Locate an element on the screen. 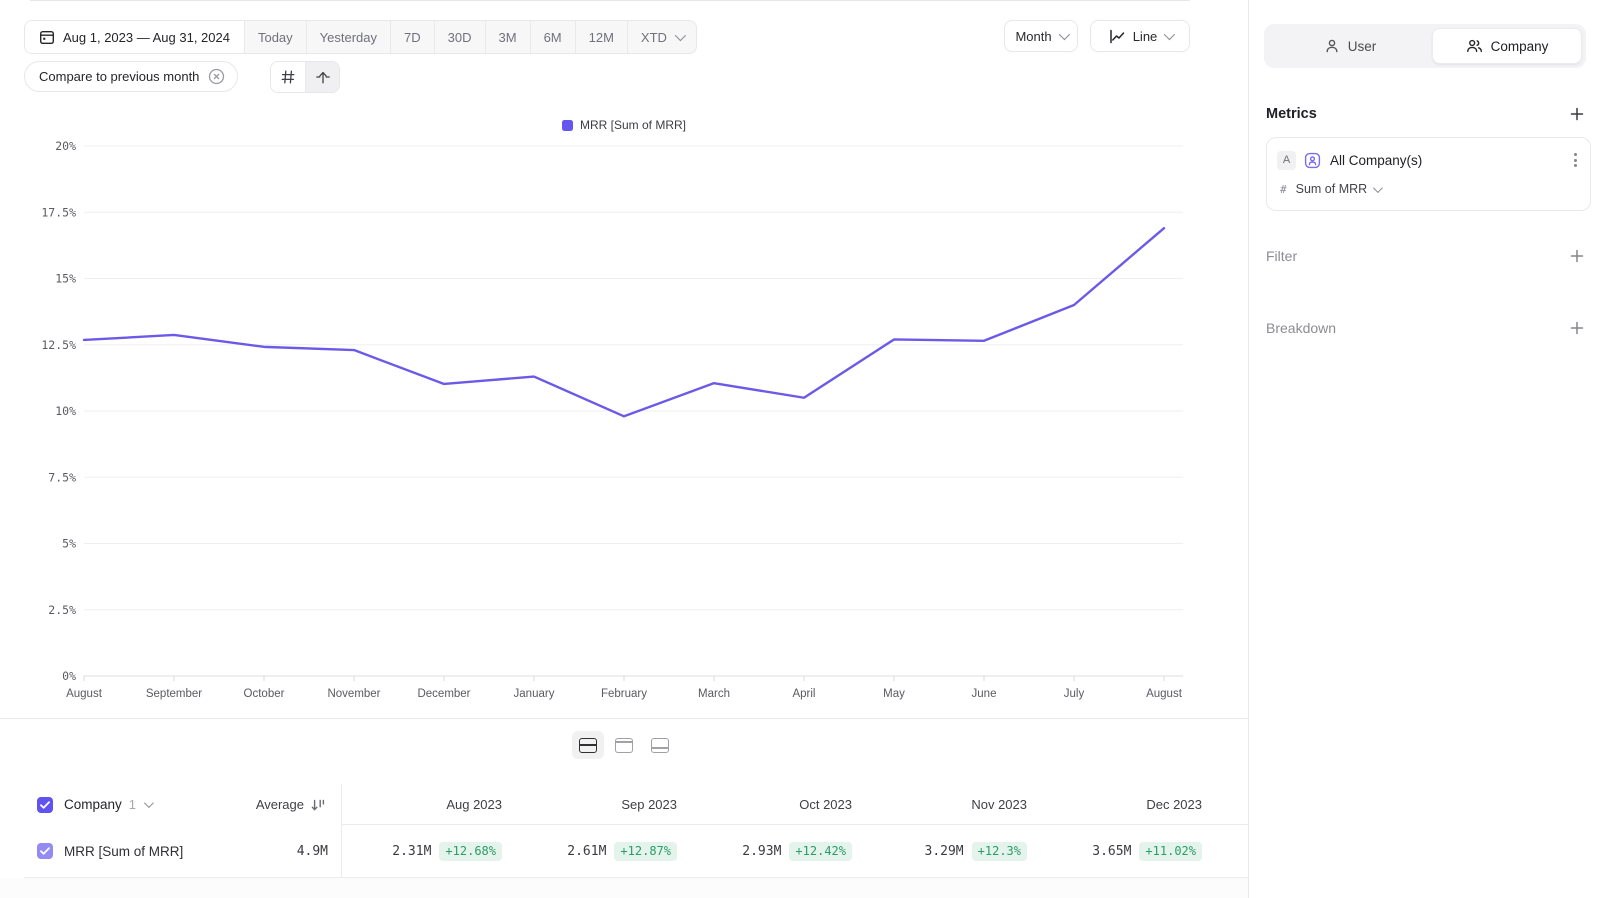 This screenshot has height=898, width=1600. metrics-title: Metrics is located at coordinates (1291, 114).